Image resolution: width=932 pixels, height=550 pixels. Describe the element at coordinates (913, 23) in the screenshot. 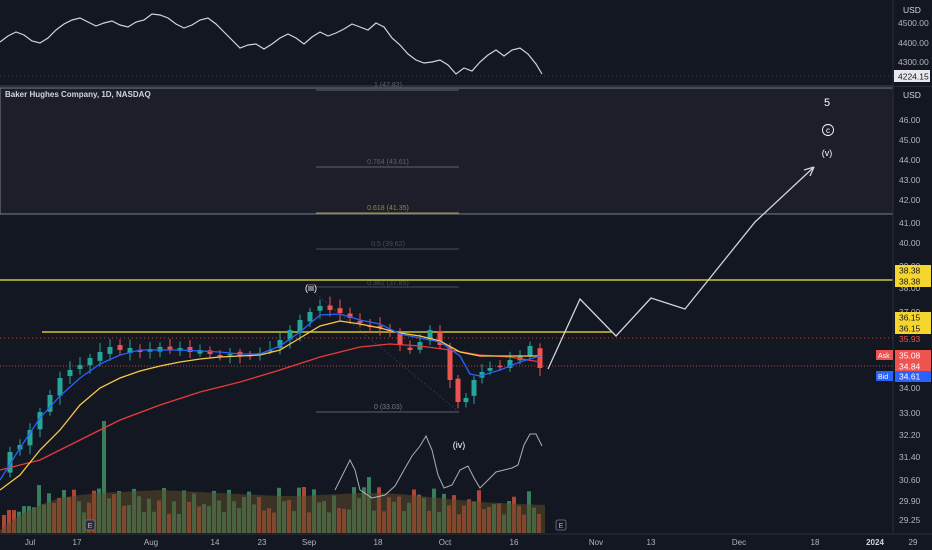

I see `indicator-tick: 4500.00` at that location.